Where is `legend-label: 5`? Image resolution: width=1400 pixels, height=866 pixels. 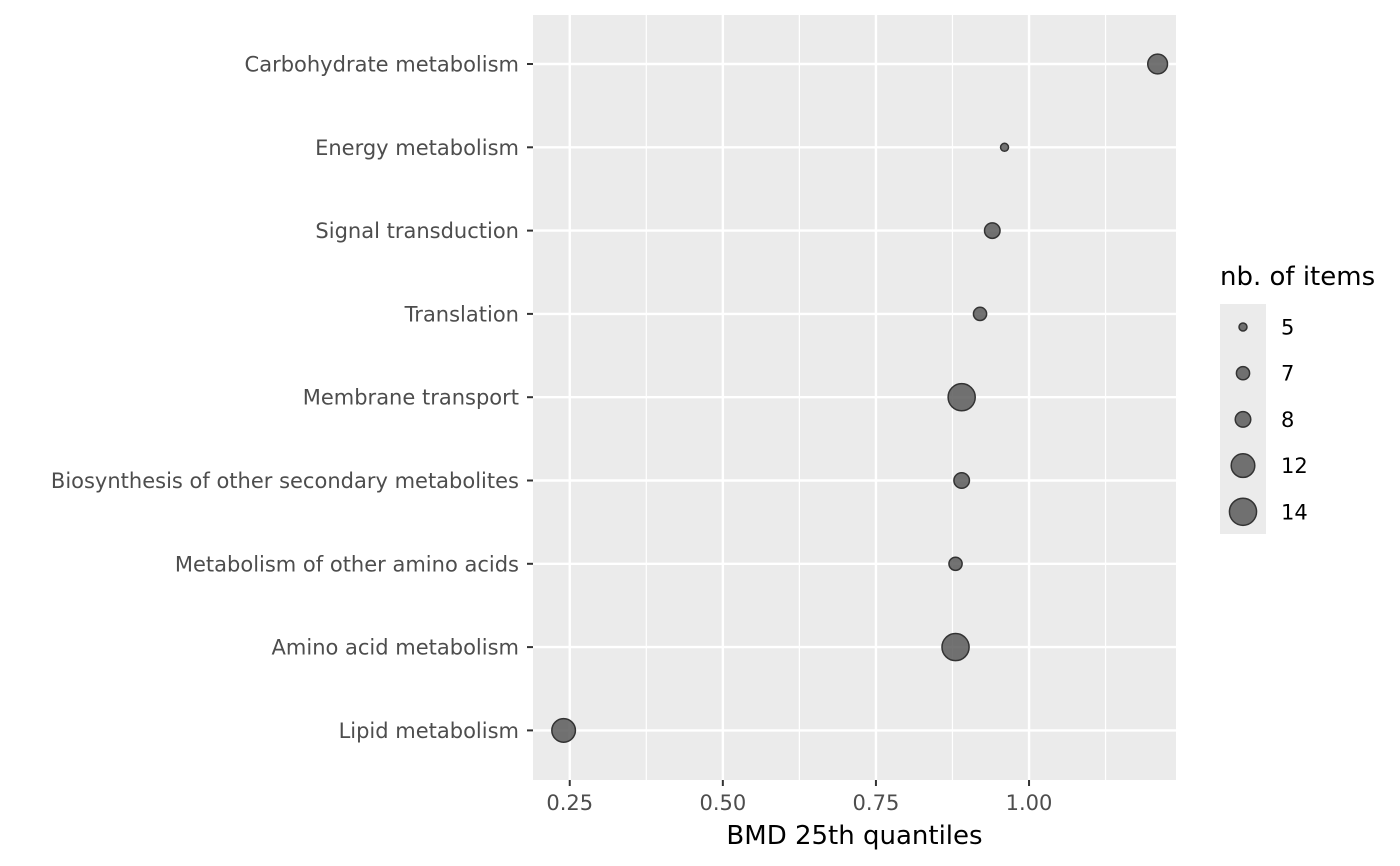 legend-label: 5 is located at coordinates (1287, 328).